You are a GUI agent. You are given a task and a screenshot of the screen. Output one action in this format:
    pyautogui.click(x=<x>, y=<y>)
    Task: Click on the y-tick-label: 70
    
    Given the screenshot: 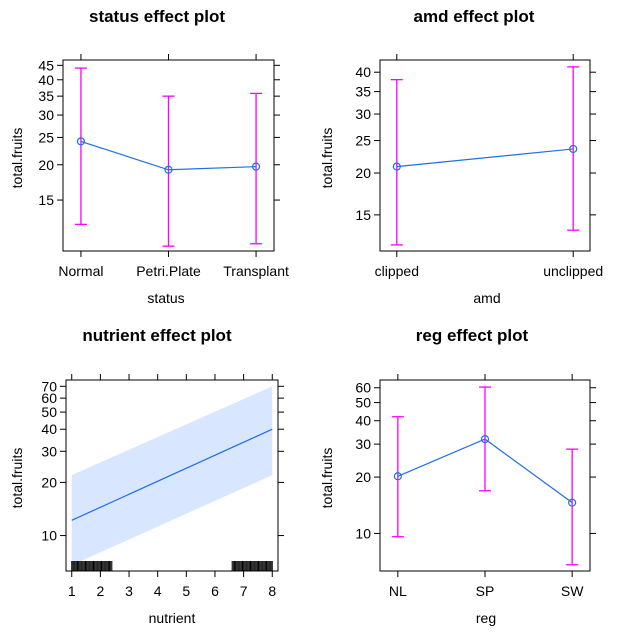 What is the action you would take?
    pyautogui.click(x=49, y=386)
    